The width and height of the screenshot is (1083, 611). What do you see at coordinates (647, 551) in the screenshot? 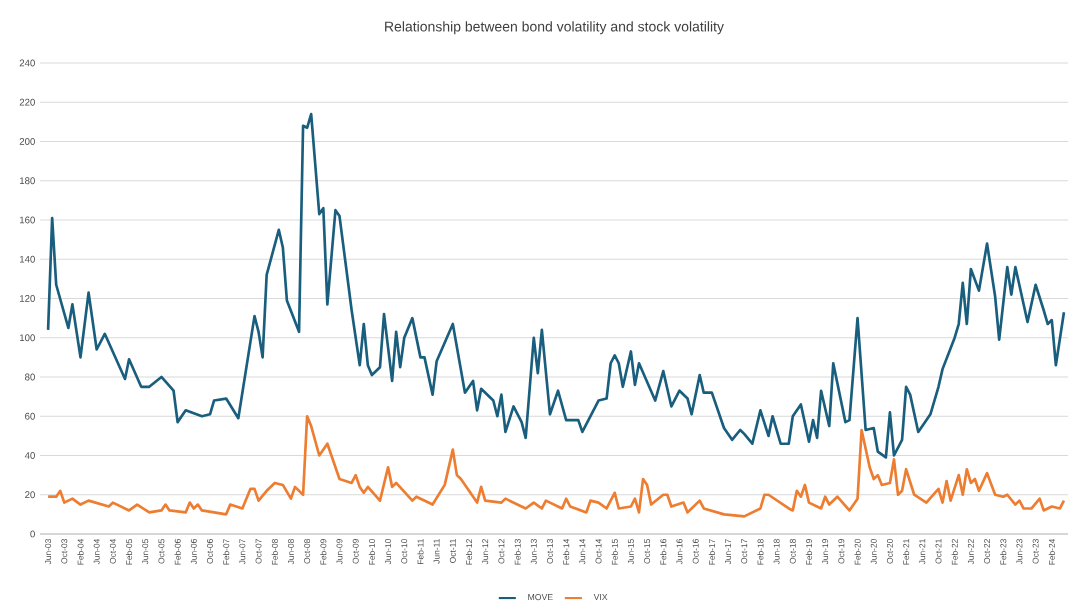
I see `x-tick-label: Oct-15` at bounding box center [647, 551].